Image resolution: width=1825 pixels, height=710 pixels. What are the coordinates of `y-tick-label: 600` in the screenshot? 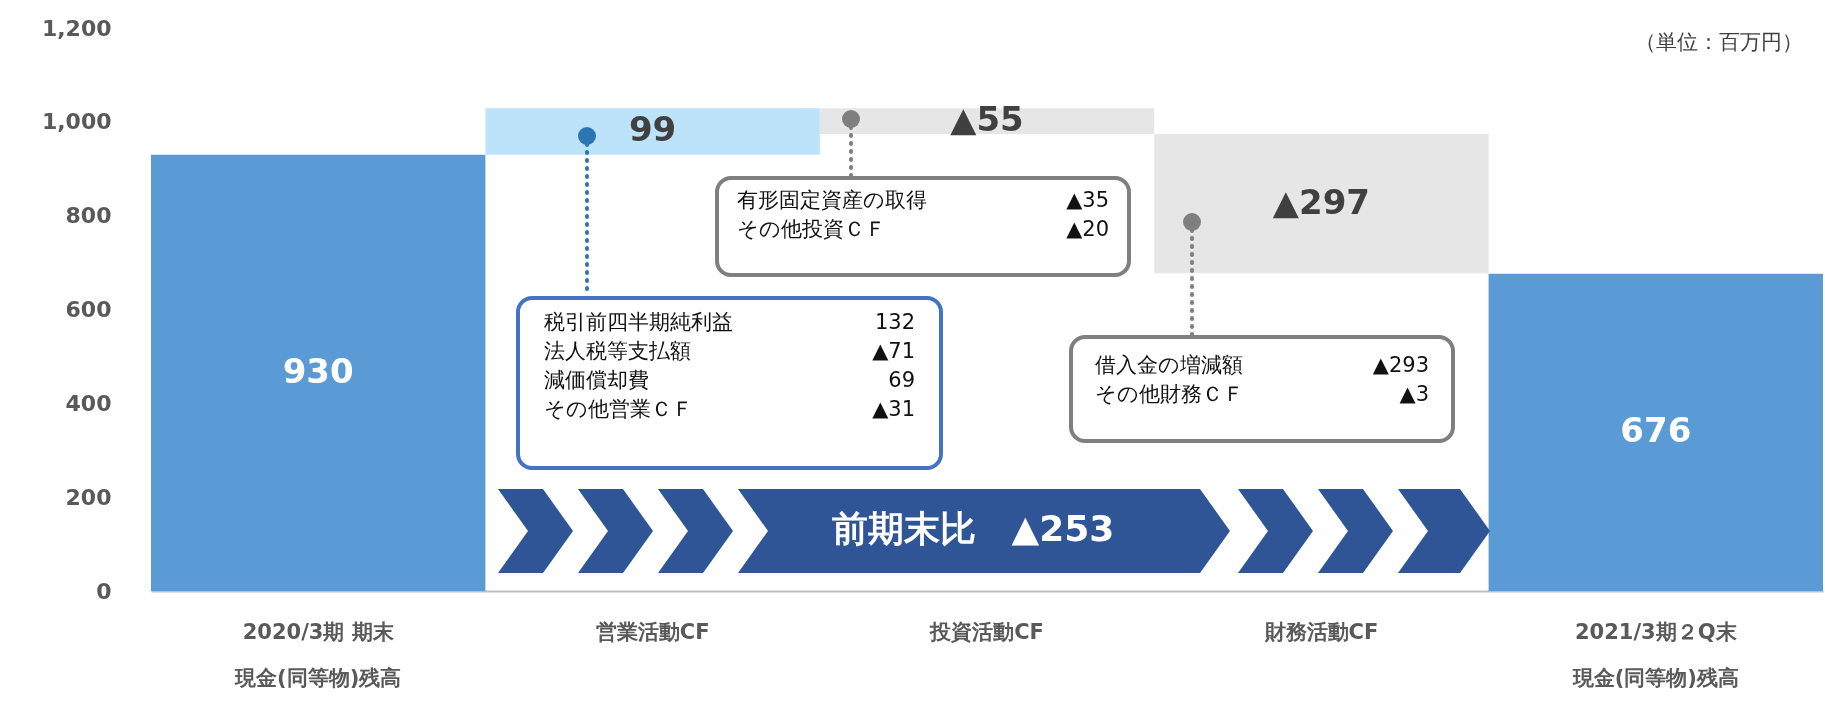 It's located at (88, 309).